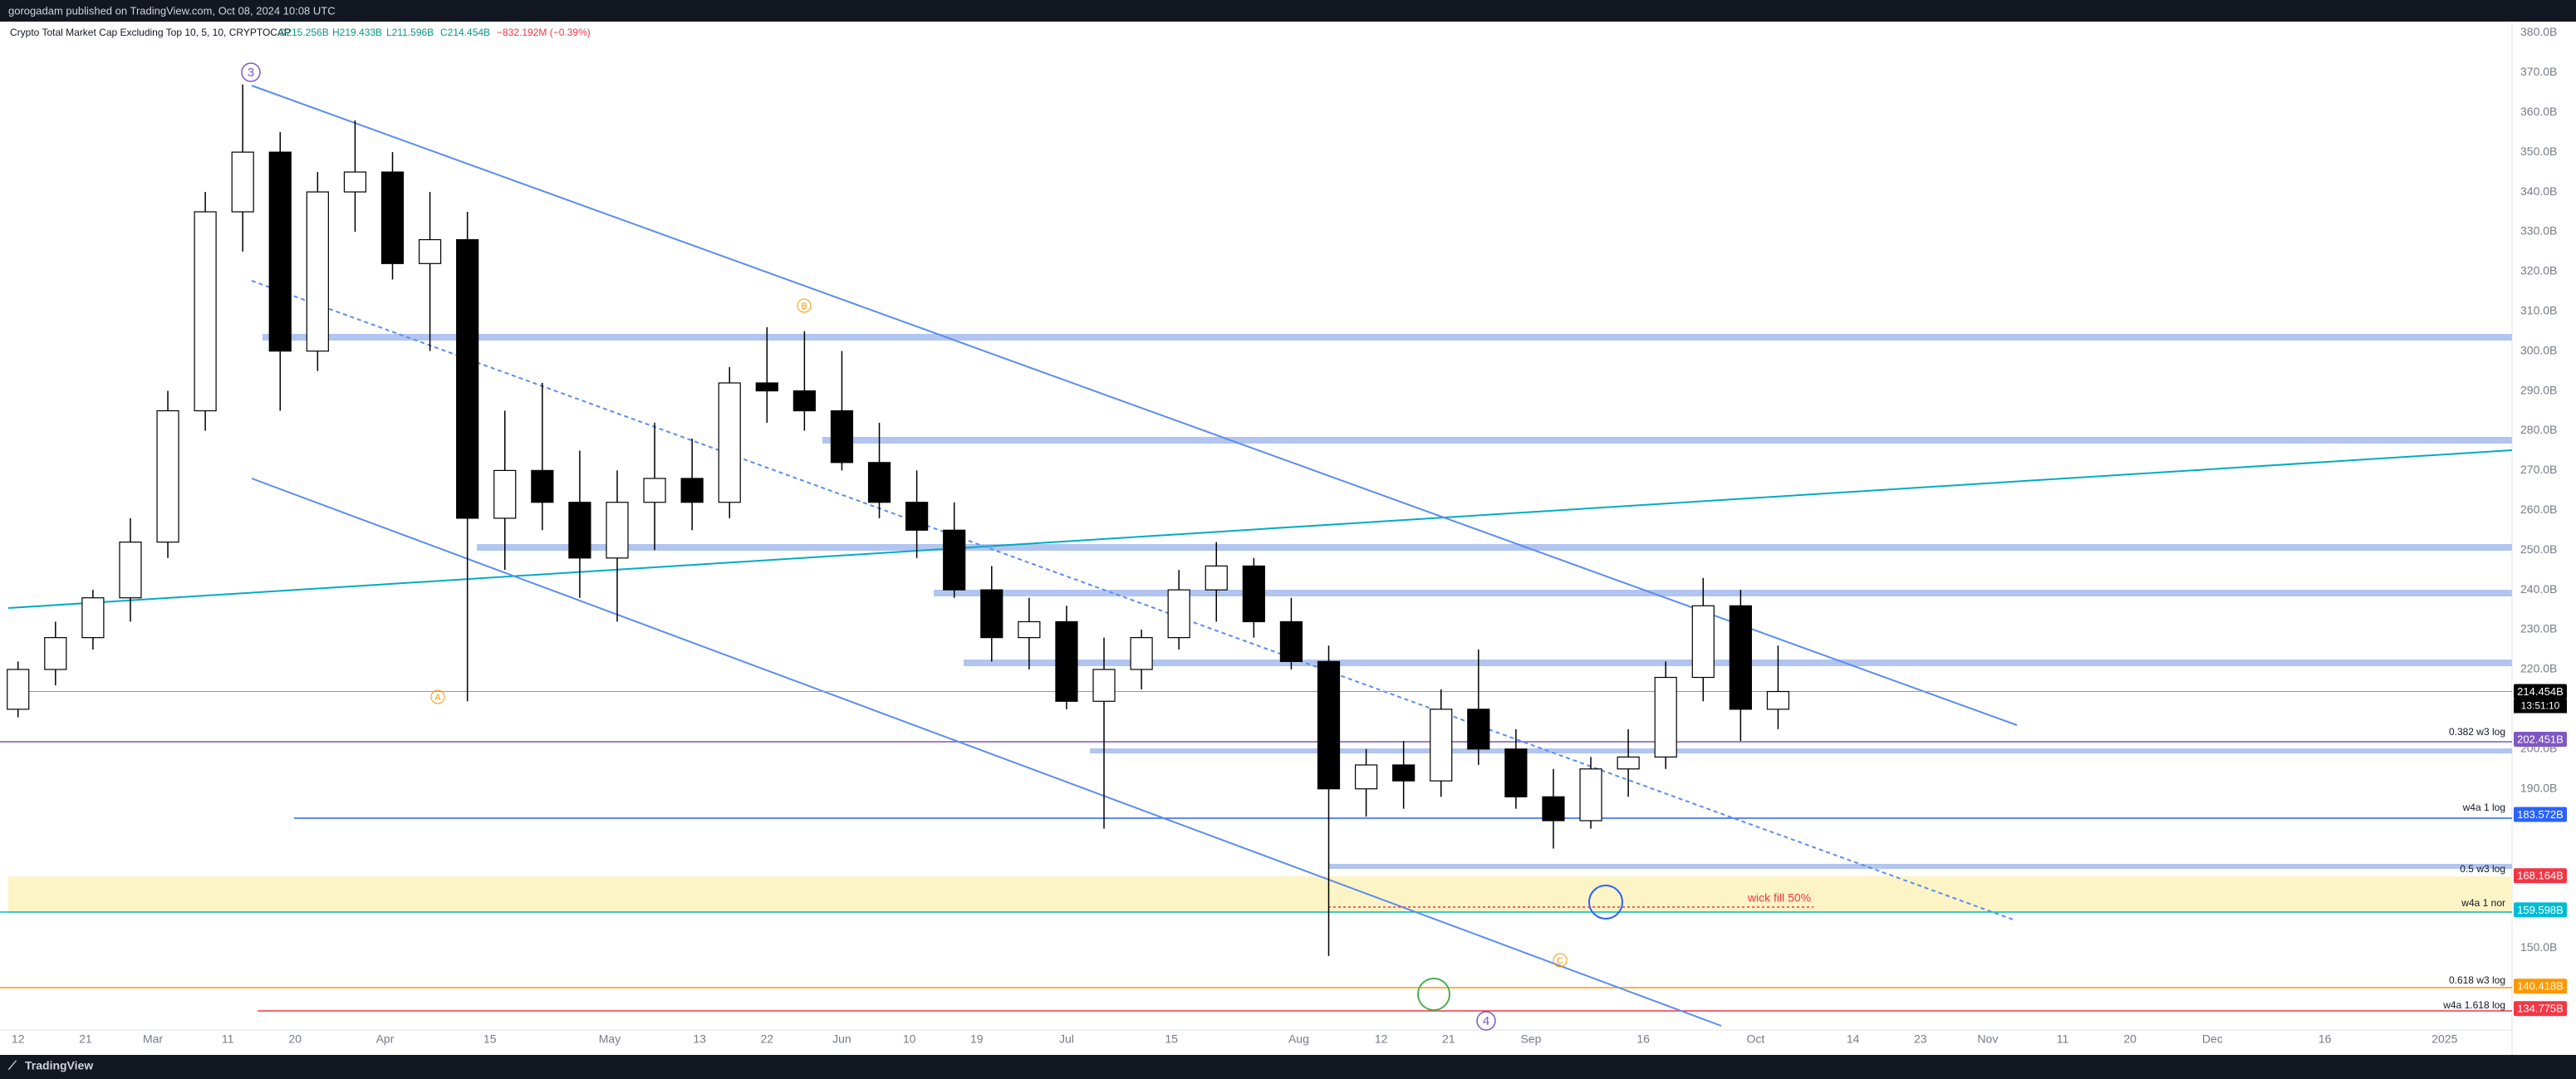 This screenshot has width=2576, height=1079. I want to click on y-tick-label: 230.0B, so click(2538, 628).